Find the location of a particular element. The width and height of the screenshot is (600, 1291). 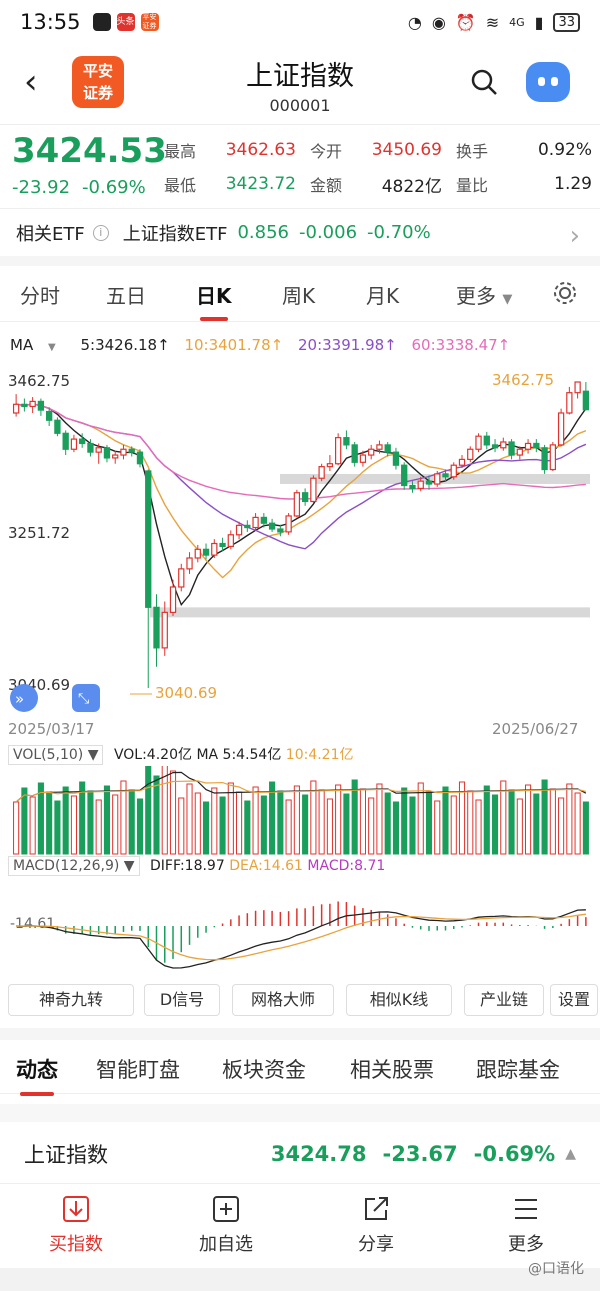

tool-settings: 设置 is located at coordinates (574, 1000).